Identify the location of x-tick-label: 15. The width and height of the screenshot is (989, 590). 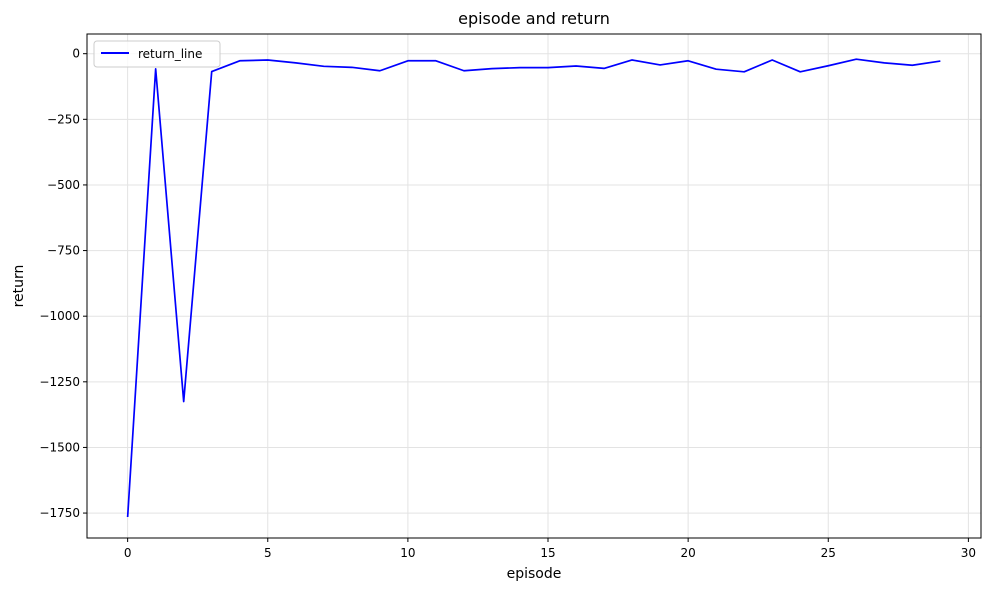
(547, 553).